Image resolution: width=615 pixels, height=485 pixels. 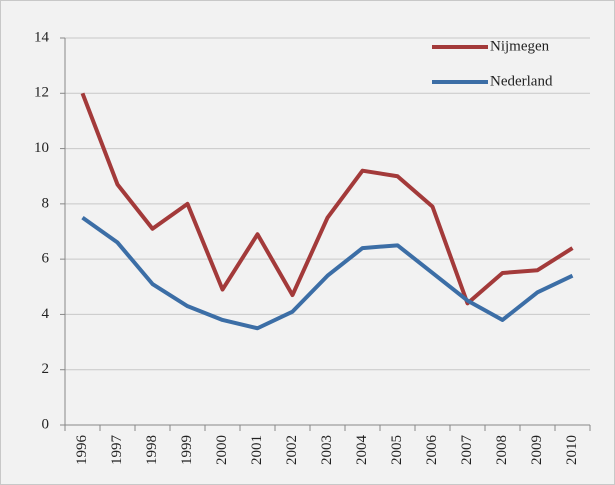 What do you see at coordinates (521, 81) in the screenshot?
I see `legend-label: Nederland` at bounding box center [521, 81].